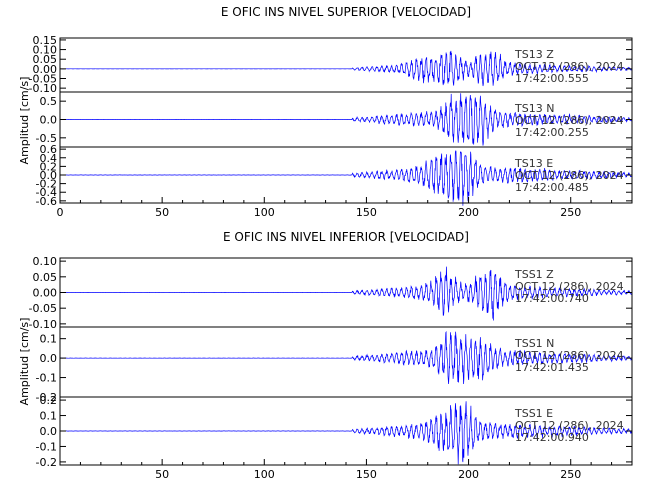 Image resolution: width=650 pixels, height=500 pixels. What do you see at coordinates (552, 187) in the screenshot?
I see `panel-annotation: 17:42:00.485` at bounding box center [552, 187].